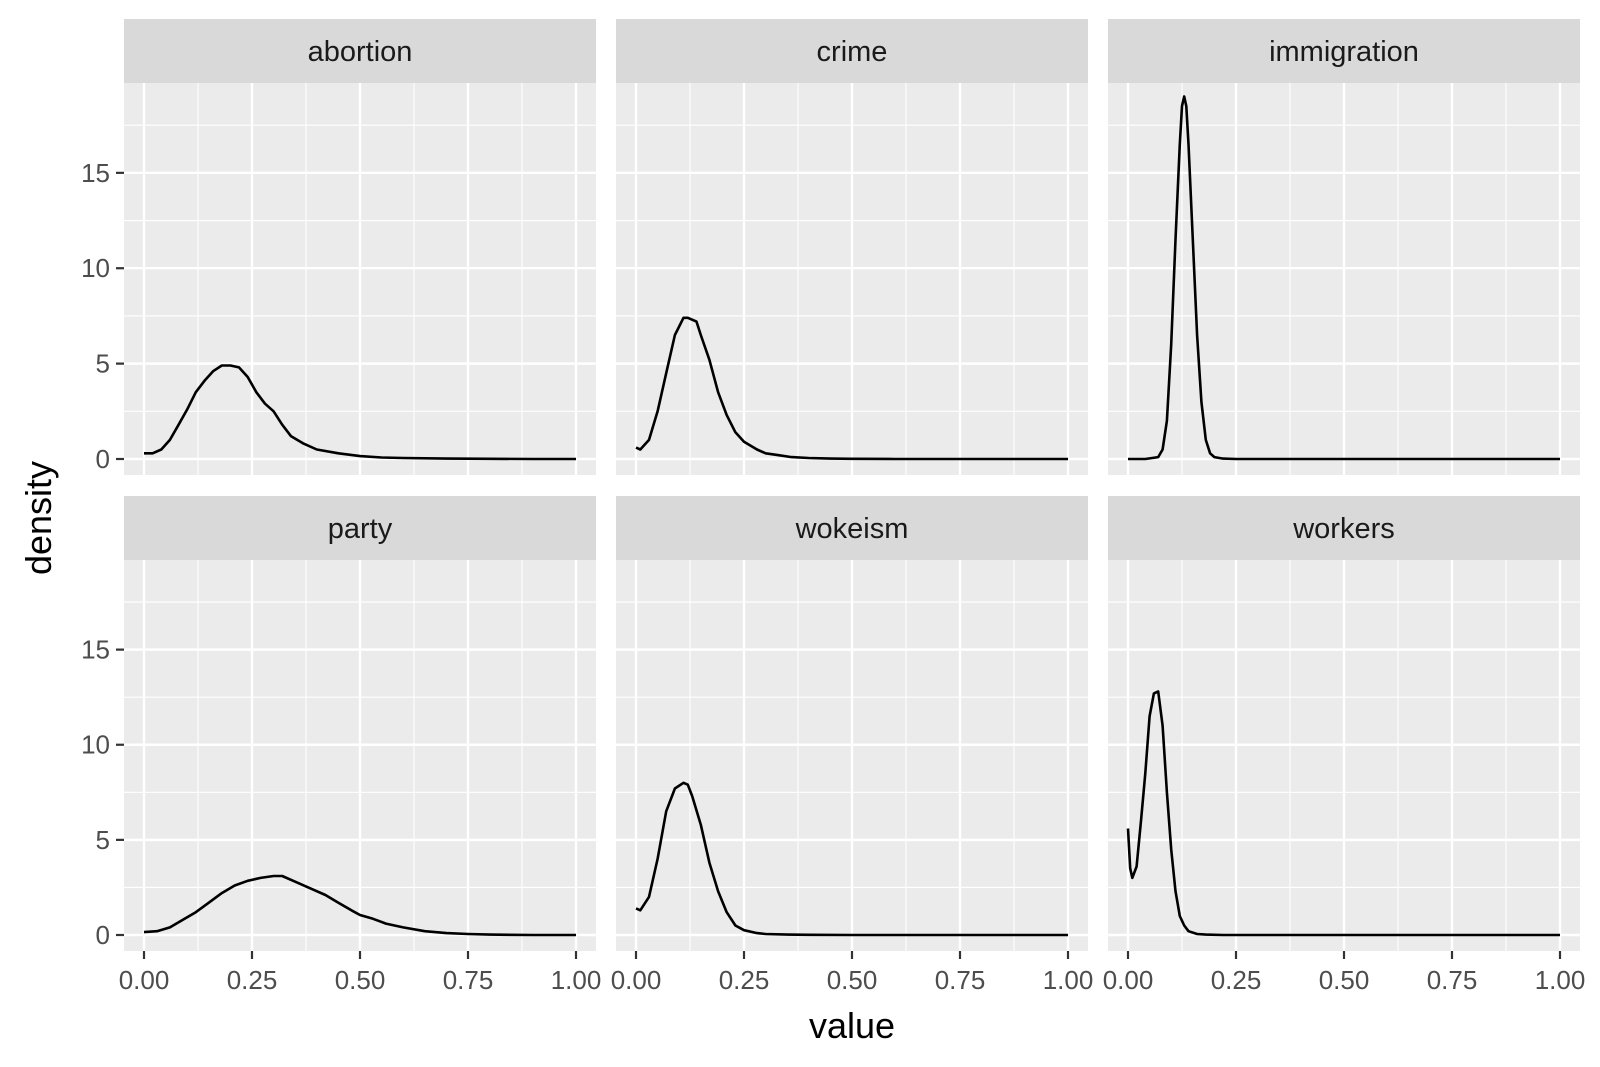 The width and height of the screenshot is (1600, 1067). I want to click on x-axis-title: value, so click(852, 1025).